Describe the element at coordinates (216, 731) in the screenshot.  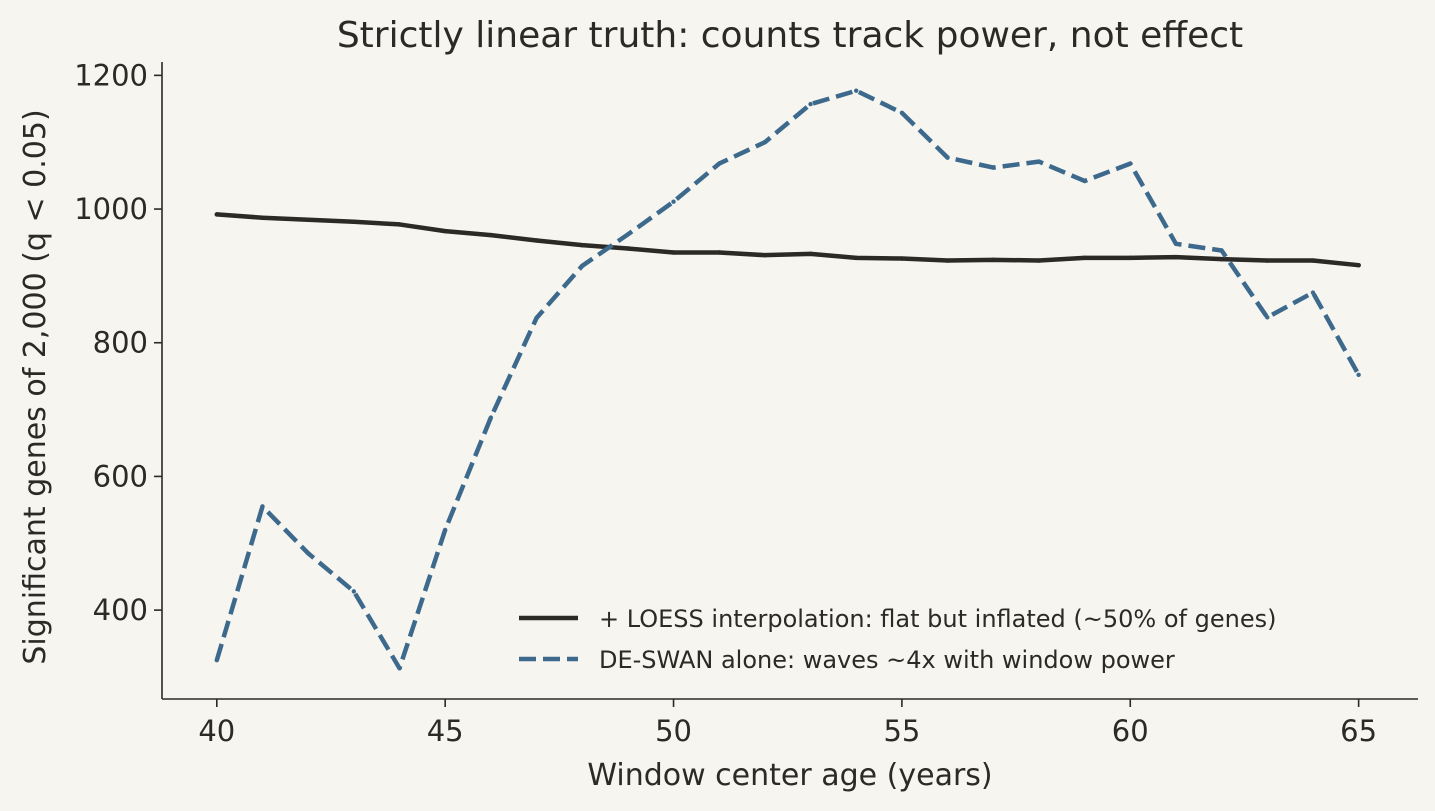
I see `x-tick-label: 40` at that location.